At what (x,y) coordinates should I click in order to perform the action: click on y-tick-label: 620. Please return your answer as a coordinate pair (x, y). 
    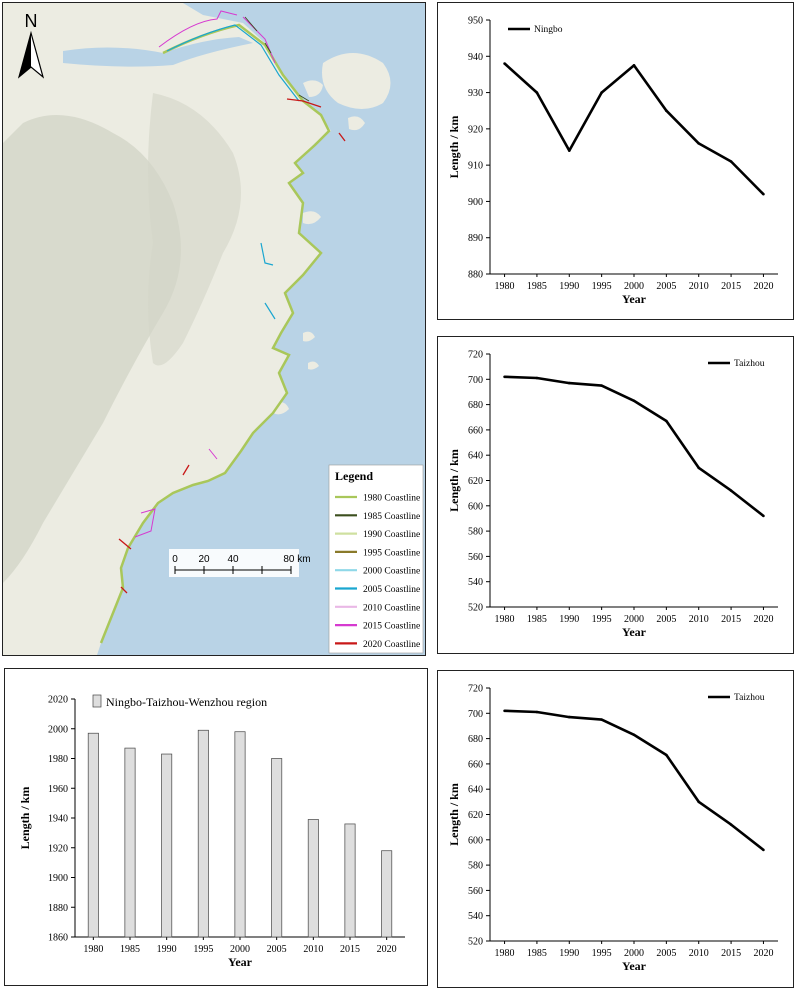
    Looking at the image, I should click on (475, 481).